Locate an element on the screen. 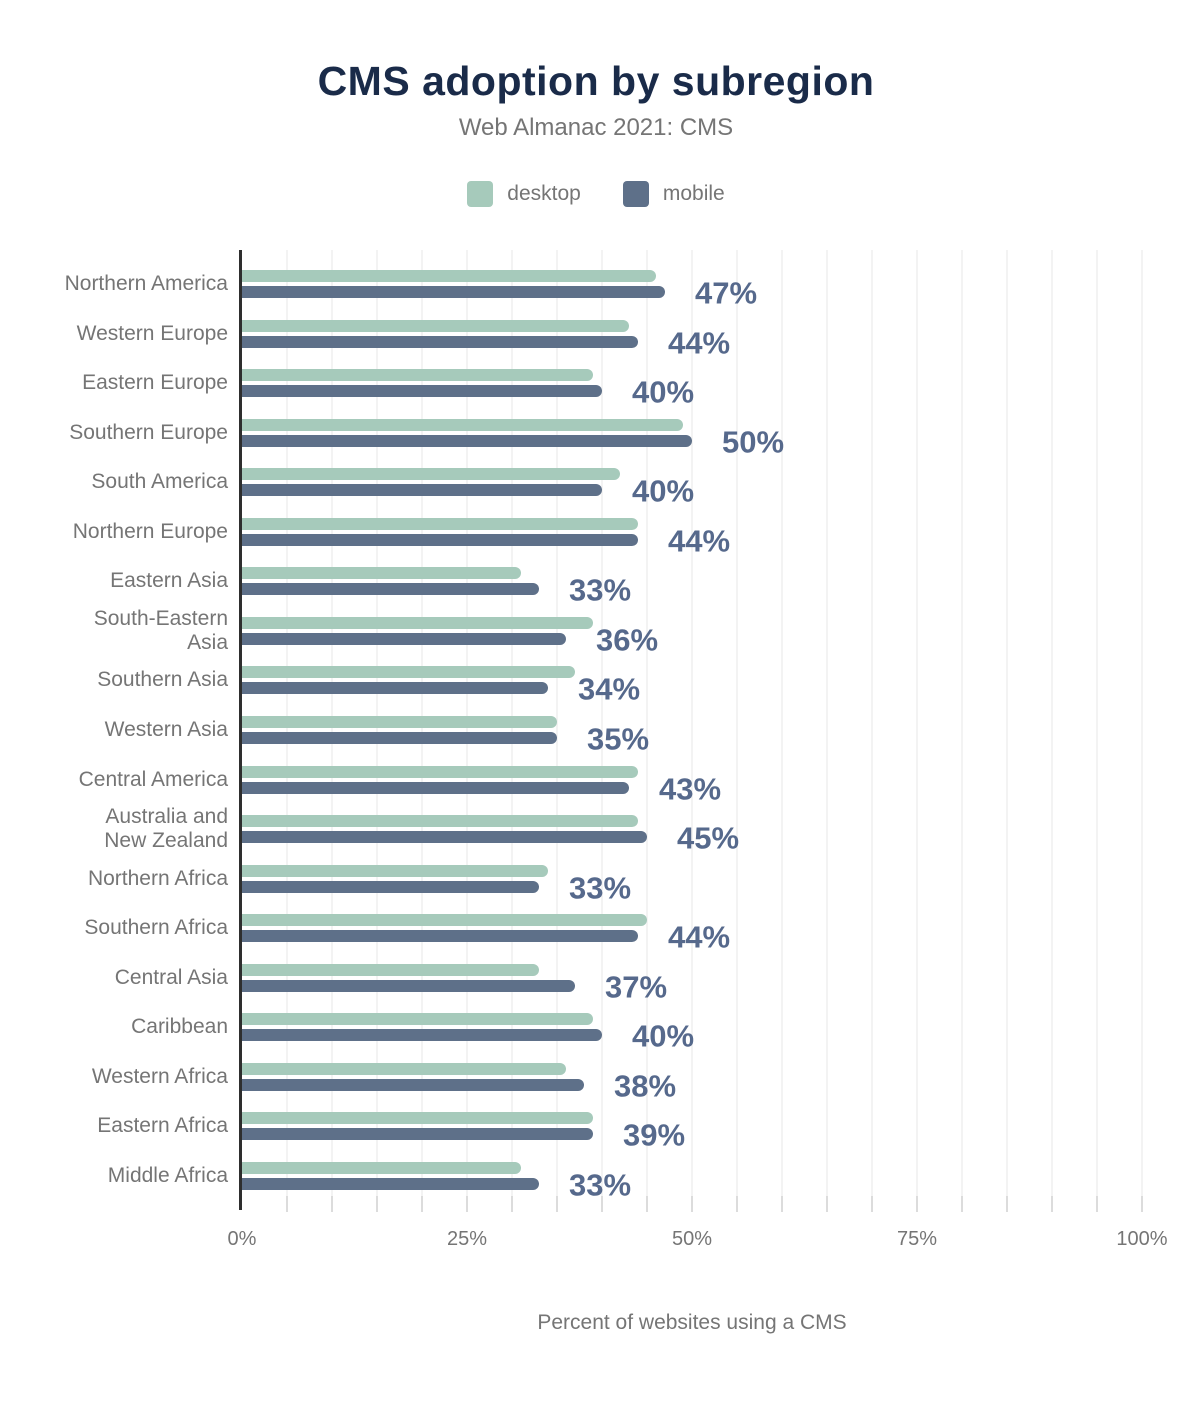  legend-item-desktop: desktop is located at coordinates (524, 194).